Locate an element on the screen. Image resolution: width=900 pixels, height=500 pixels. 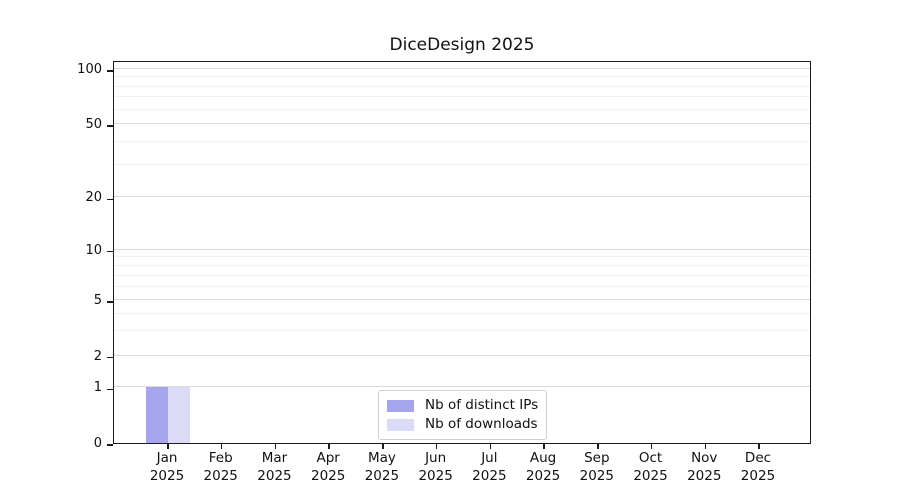
bar-jan-nb-of-downloads is located at coordinates (179, 415).